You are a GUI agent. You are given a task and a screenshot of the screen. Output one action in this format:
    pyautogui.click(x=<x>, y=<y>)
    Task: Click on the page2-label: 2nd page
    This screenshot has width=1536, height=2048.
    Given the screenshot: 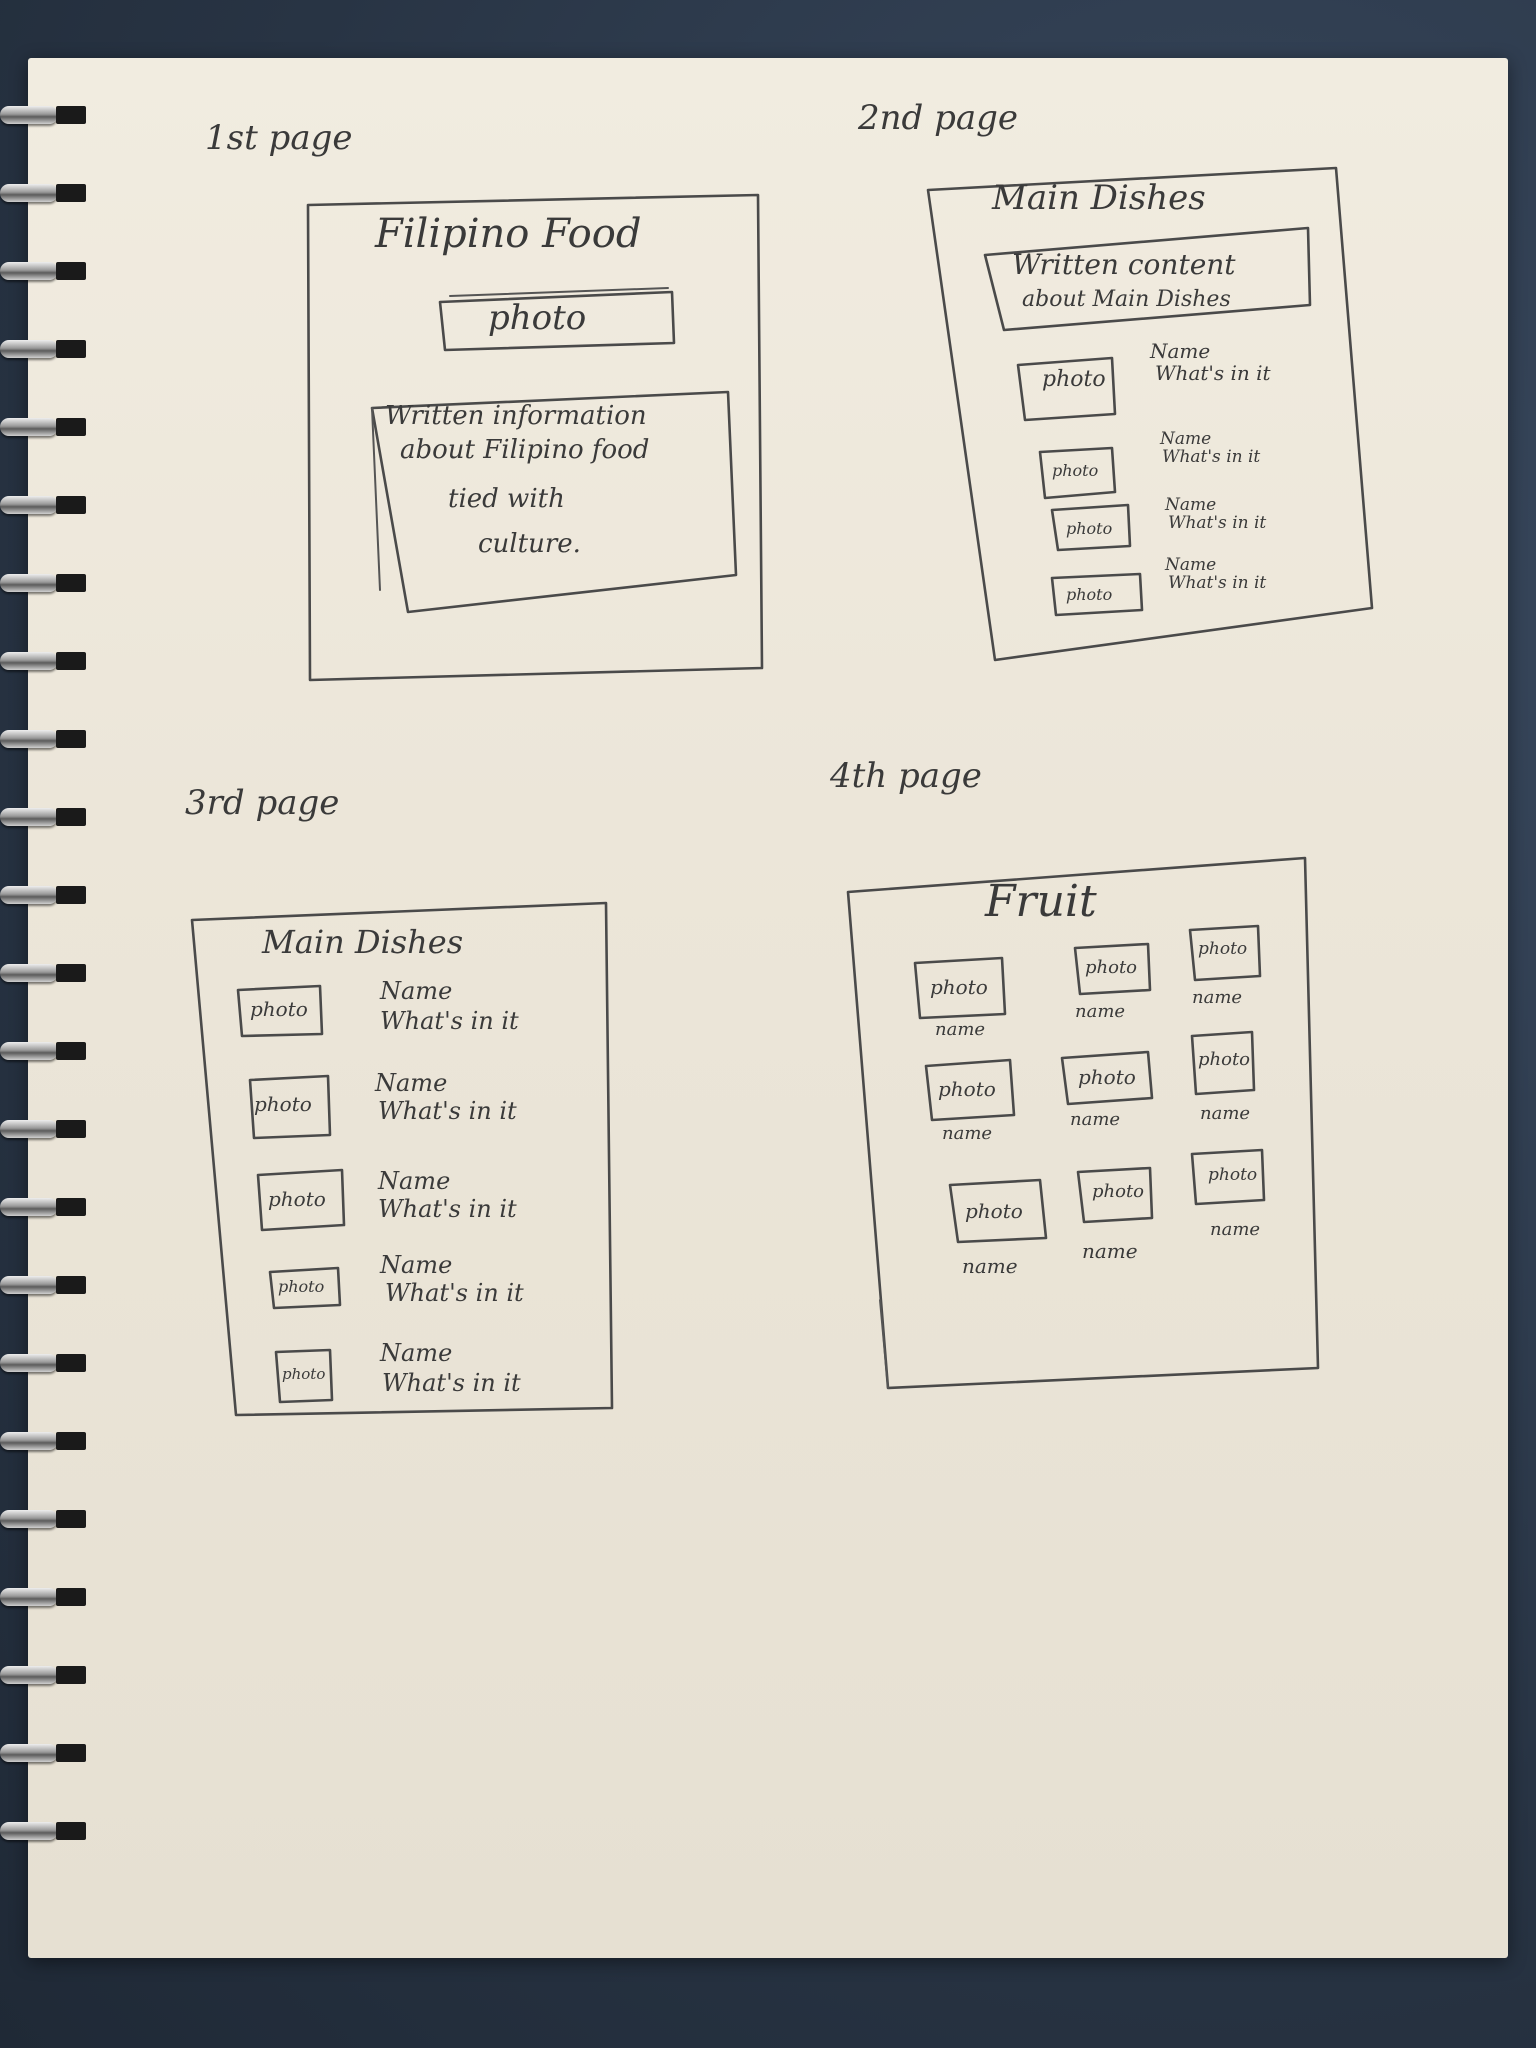 What is the action you would take?
    pyautogui.click(x=938, y=118)
    